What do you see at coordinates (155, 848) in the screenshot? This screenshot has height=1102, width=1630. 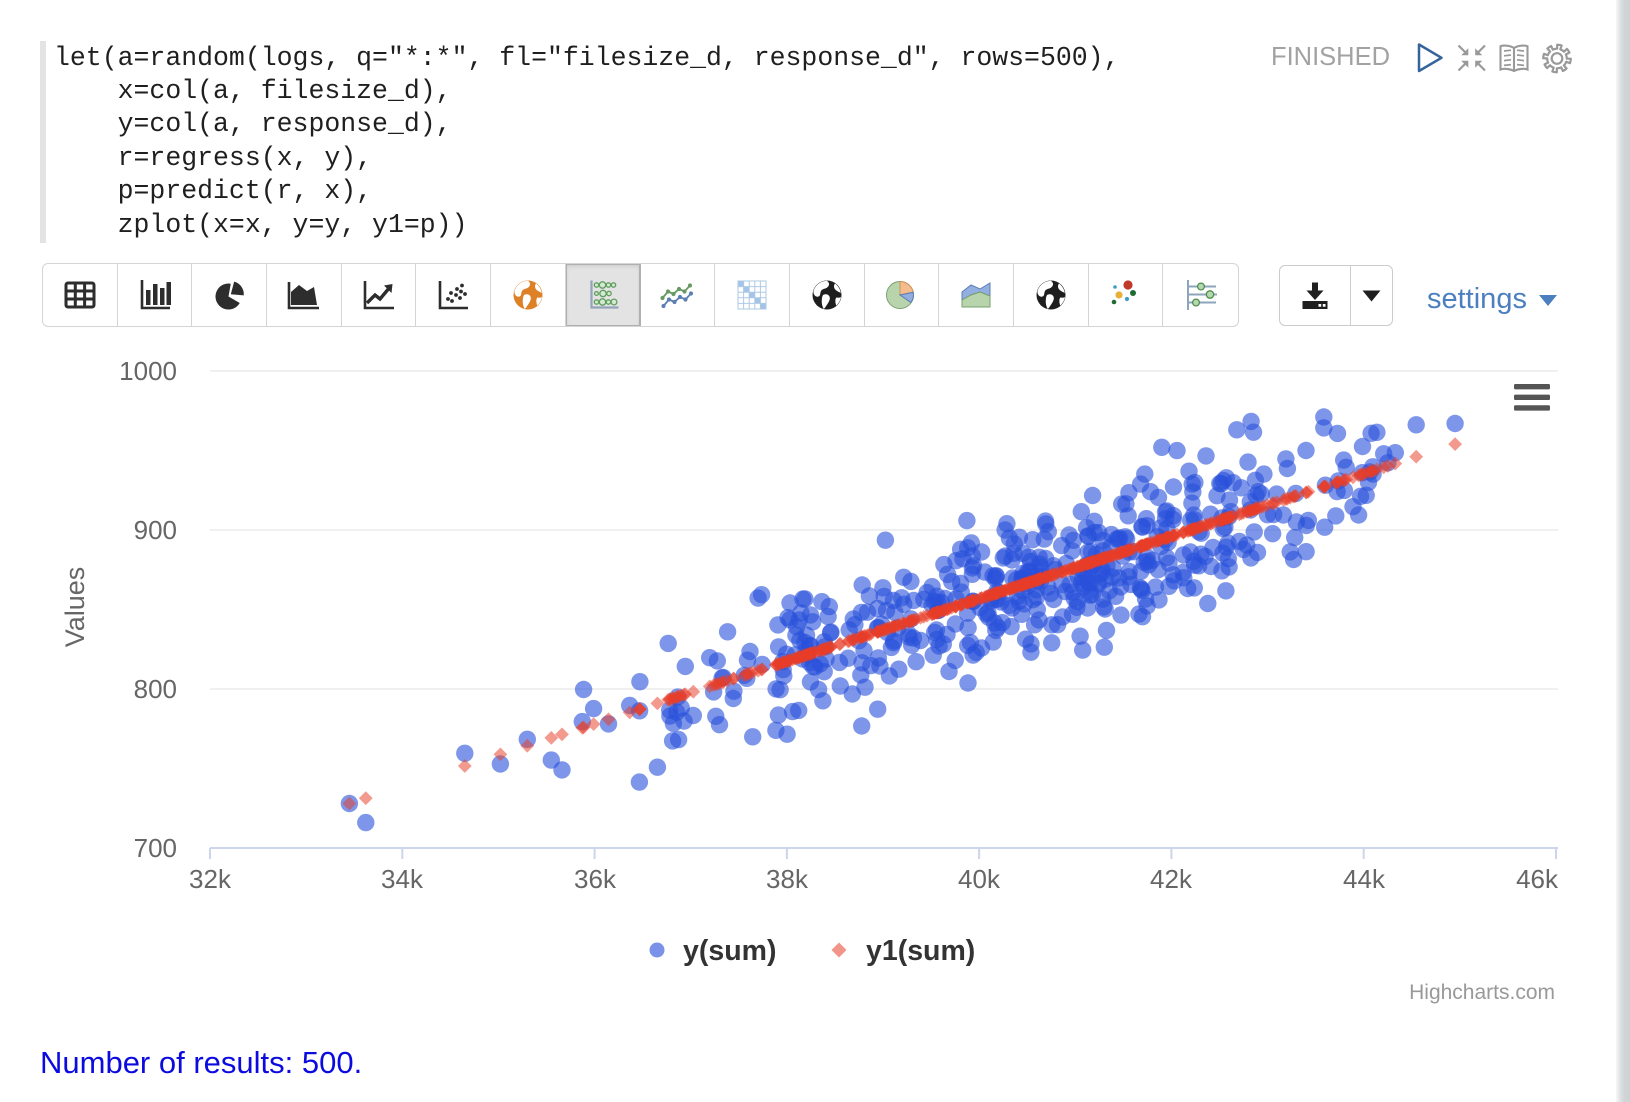 I see `svg-text: 700` at bounding box center [155, 848].